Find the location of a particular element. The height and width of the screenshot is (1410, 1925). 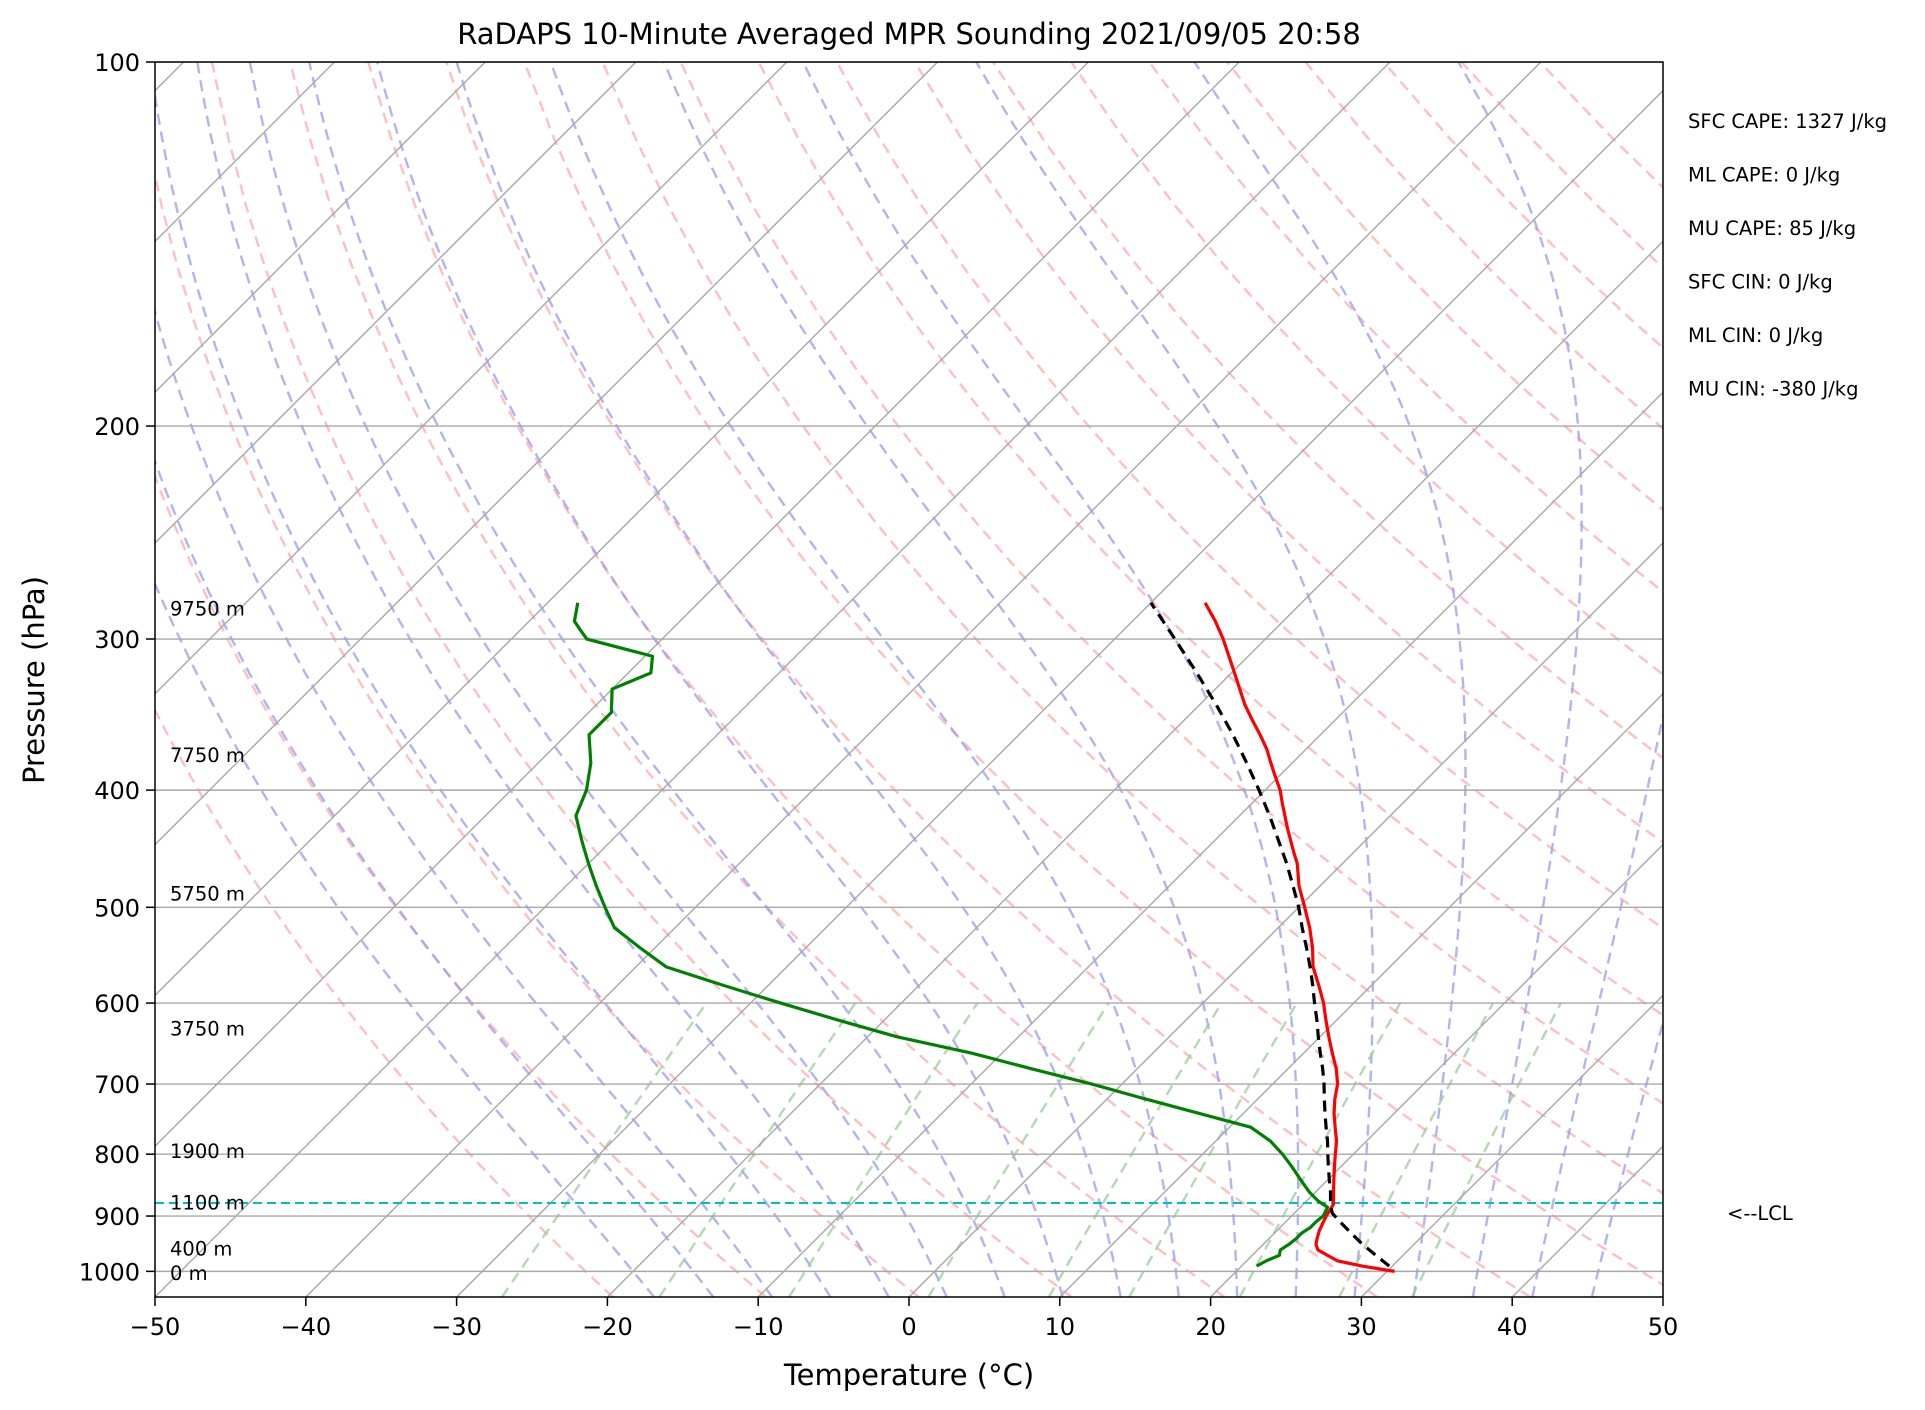

x-tick-label: 40 is located at coordinates (1512, 1327).